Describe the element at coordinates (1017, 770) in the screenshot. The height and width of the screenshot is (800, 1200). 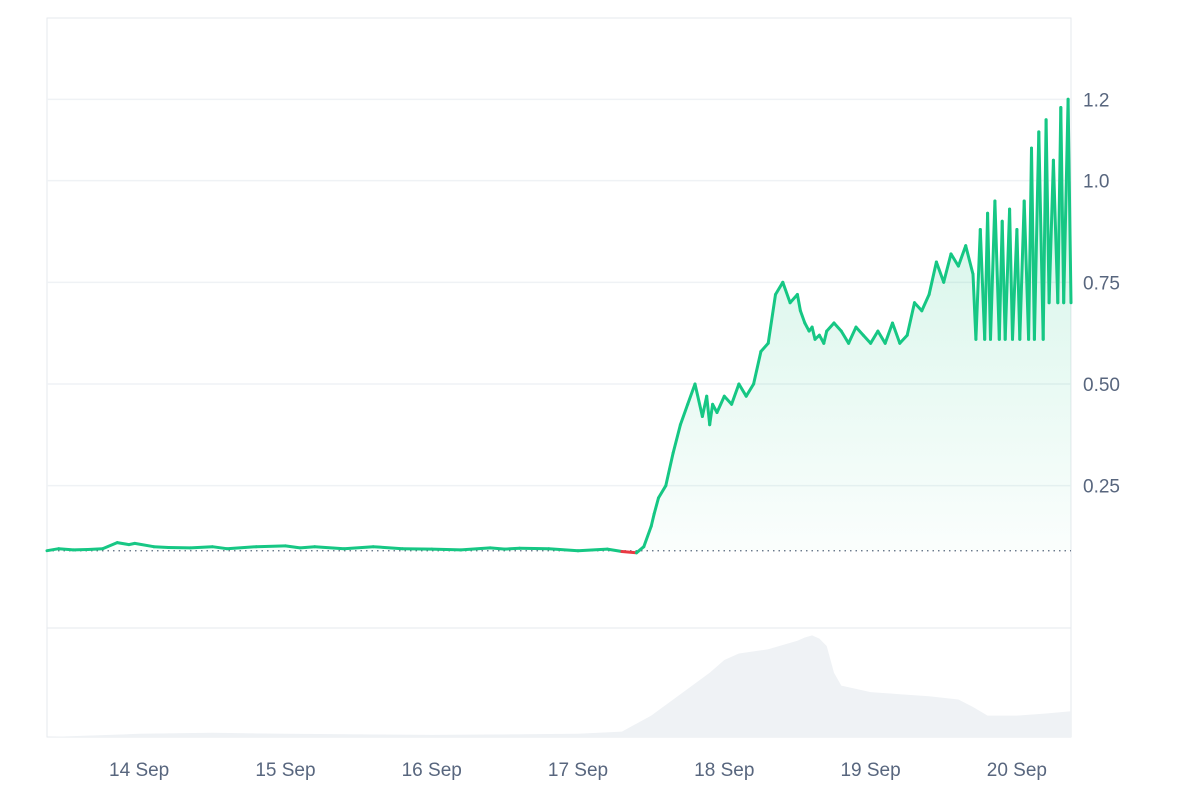
I see `x-tick-label-6: 20 Sep` at that location.